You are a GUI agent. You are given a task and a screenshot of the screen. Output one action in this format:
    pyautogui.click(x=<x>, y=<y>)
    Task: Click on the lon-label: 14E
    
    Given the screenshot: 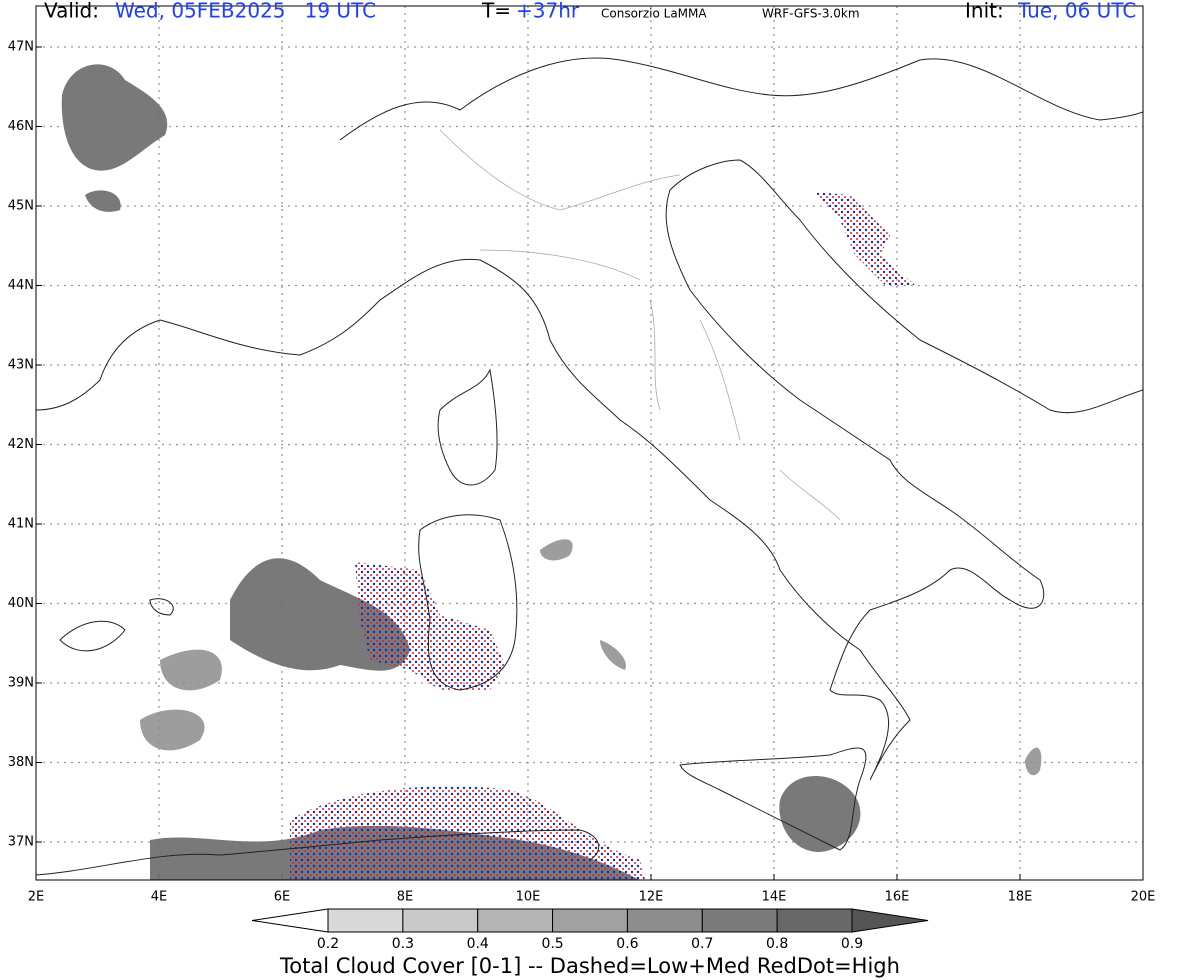 What is the action you would take?
    pyautogui.click(x=774, y=897)
    